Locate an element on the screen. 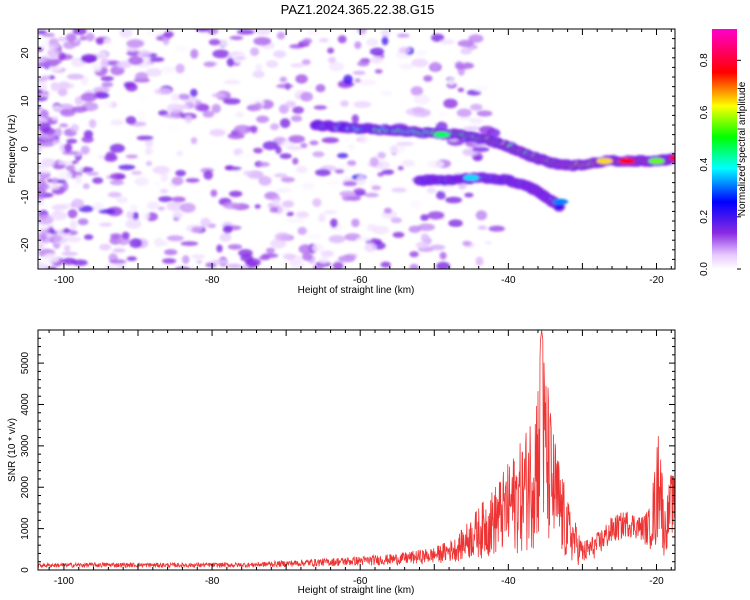  snr-y-tick-label: 0 is located at coordinates (25, 570).